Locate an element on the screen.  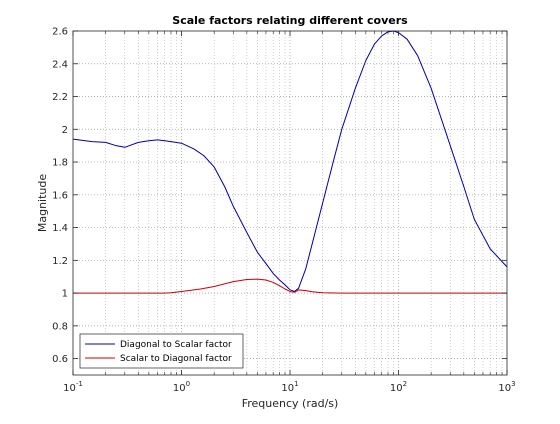
tick-label-y: 0.6 is located at coordinates (60, 359).